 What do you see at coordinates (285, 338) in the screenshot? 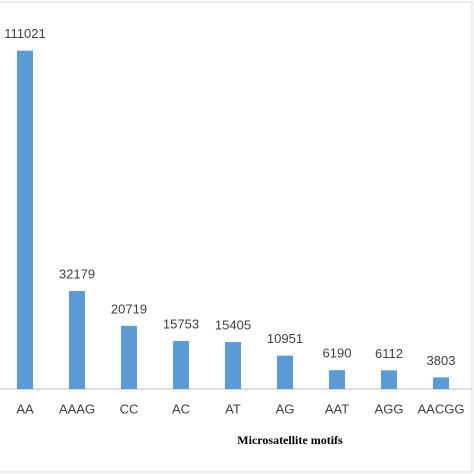
I see `value-label: 10951` at bounding box center [285, 338].